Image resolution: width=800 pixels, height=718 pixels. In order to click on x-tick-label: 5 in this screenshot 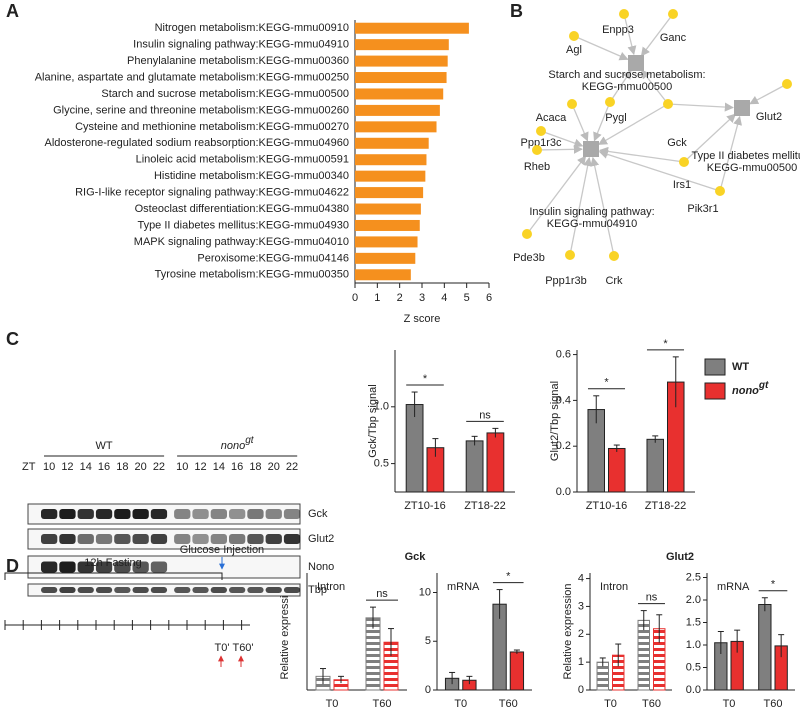, I will do `click(467, 298)`.